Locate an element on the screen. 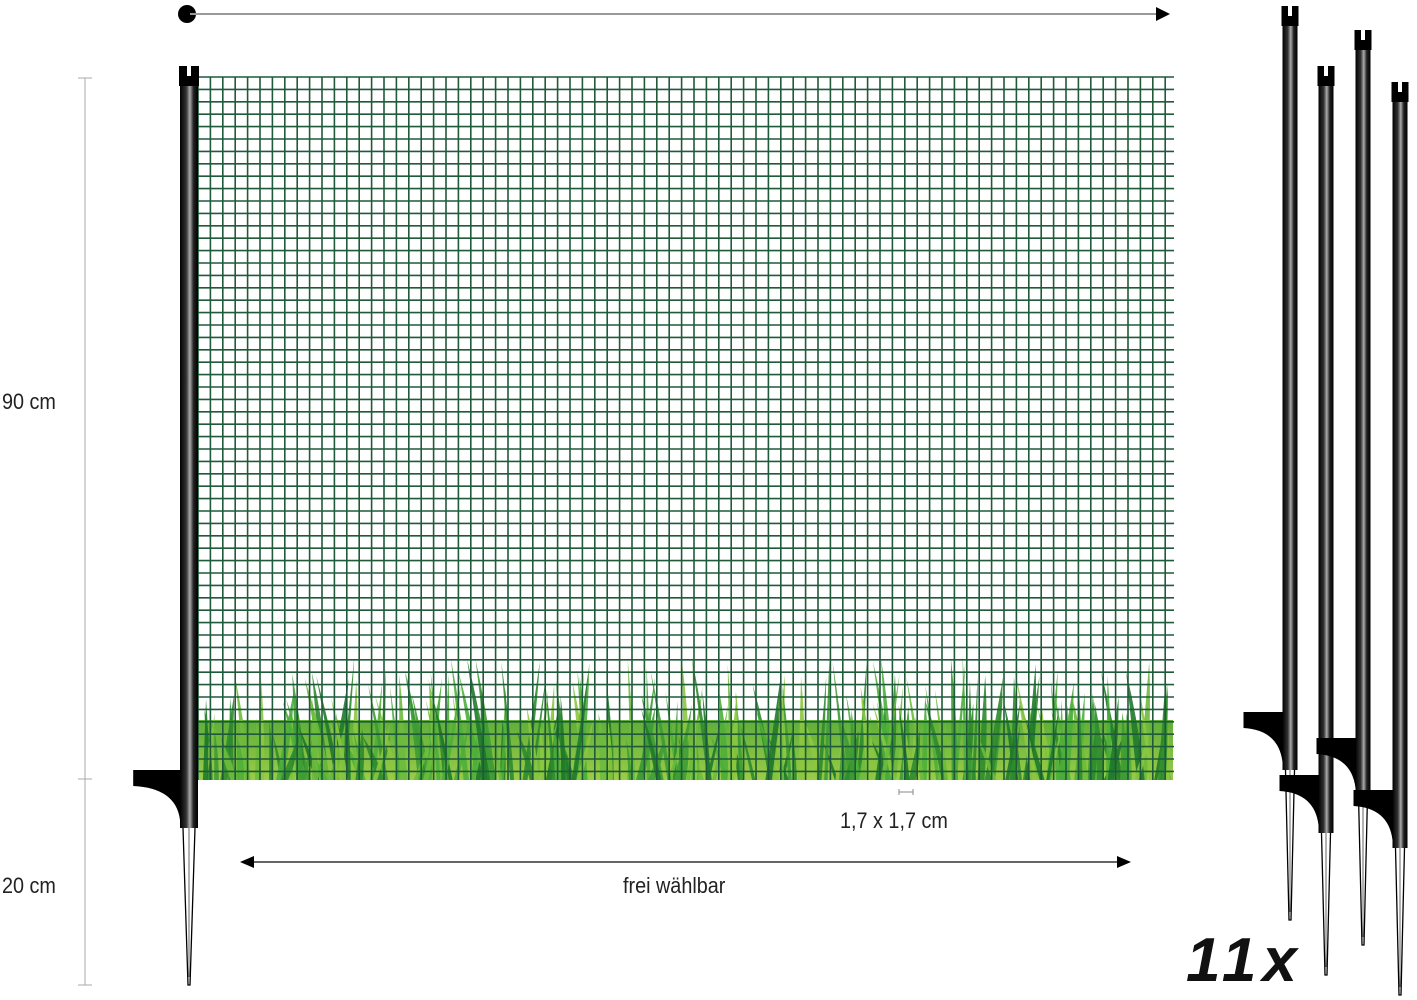 Image resolution: width=1417 pixels, height=1000 pixels. mesh-size-marker is located at coordinates (906, 792).